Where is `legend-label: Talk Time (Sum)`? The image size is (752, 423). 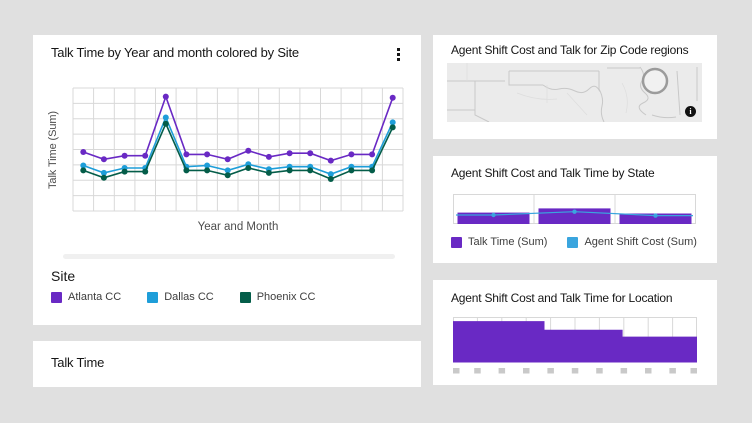
legend-label: Talk Time (Sum) is located at coordinates (508, 242).